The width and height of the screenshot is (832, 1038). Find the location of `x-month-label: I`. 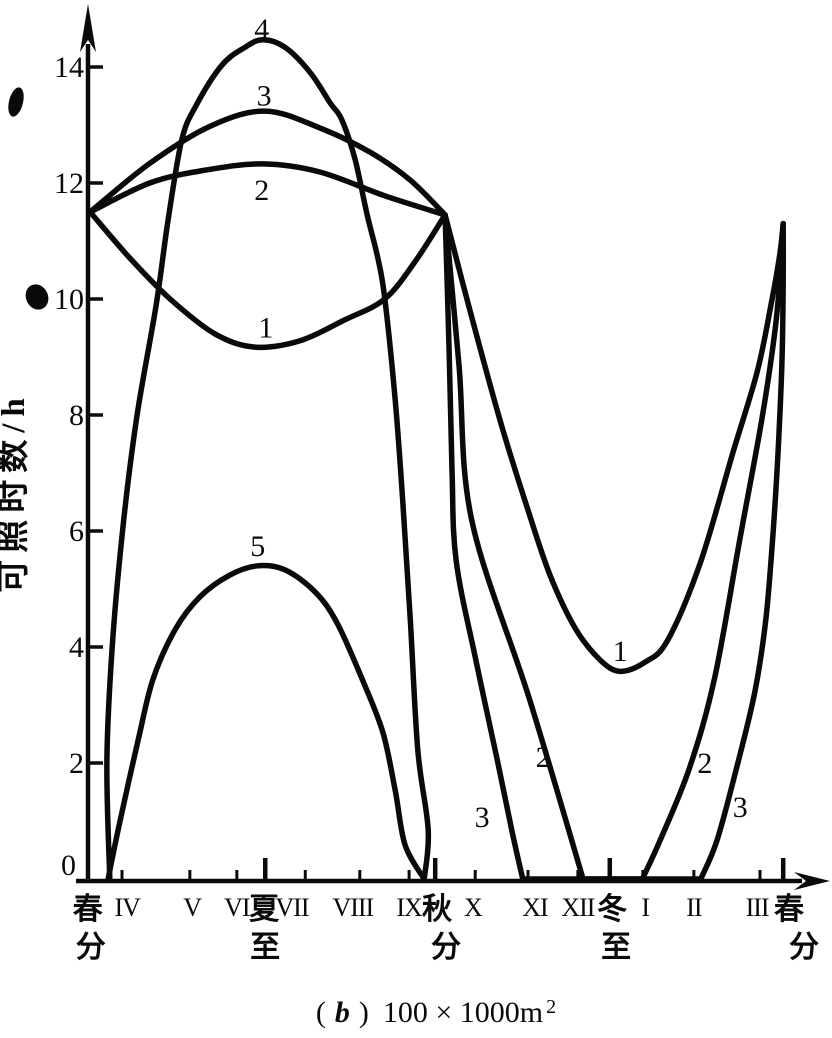

x-month-label: I is located at coordinates (645, 907).